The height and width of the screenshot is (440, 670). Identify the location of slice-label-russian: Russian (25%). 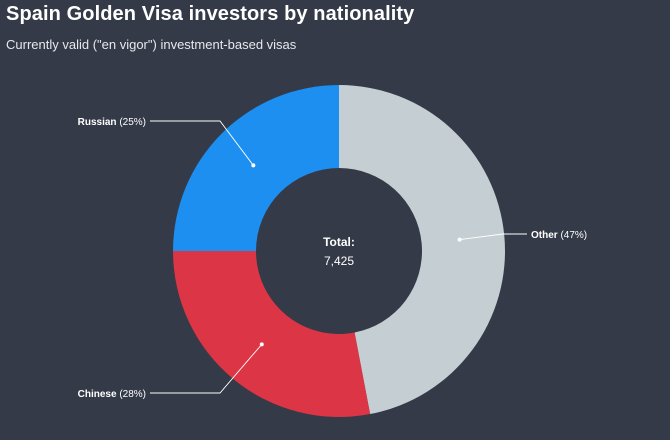
(112, 122).